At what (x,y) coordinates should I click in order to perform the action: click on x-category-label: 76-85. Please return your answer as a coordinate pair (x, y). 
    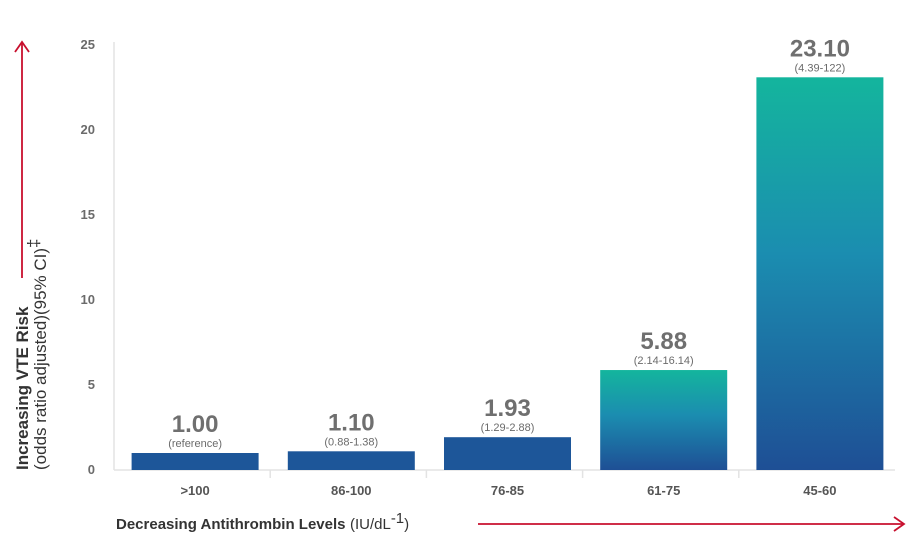
    Looking at the image, I should click on (507, 490).